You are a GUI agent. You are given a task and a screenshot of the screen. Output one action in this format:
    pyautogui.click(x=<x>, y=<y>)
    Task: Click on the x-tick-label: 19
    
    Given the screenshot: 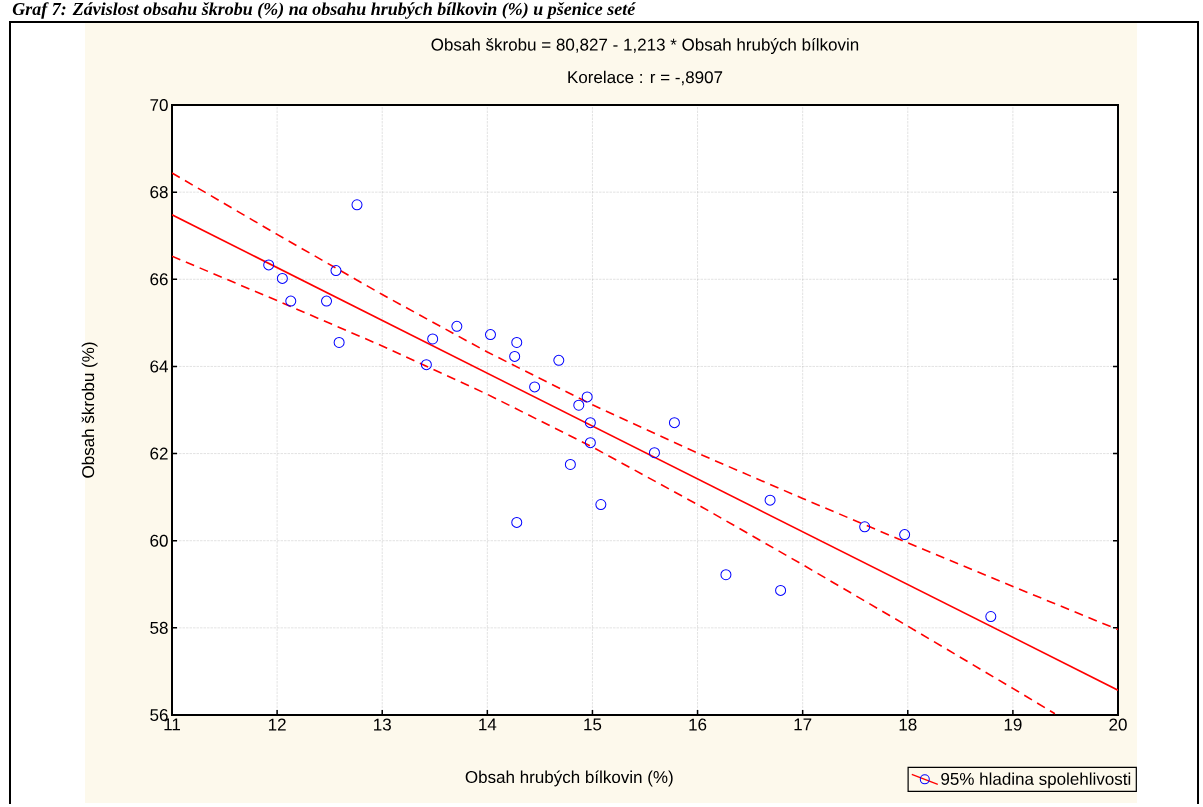 What is the action you would take?
    pyautogui.click(x=1013, y=724)
    